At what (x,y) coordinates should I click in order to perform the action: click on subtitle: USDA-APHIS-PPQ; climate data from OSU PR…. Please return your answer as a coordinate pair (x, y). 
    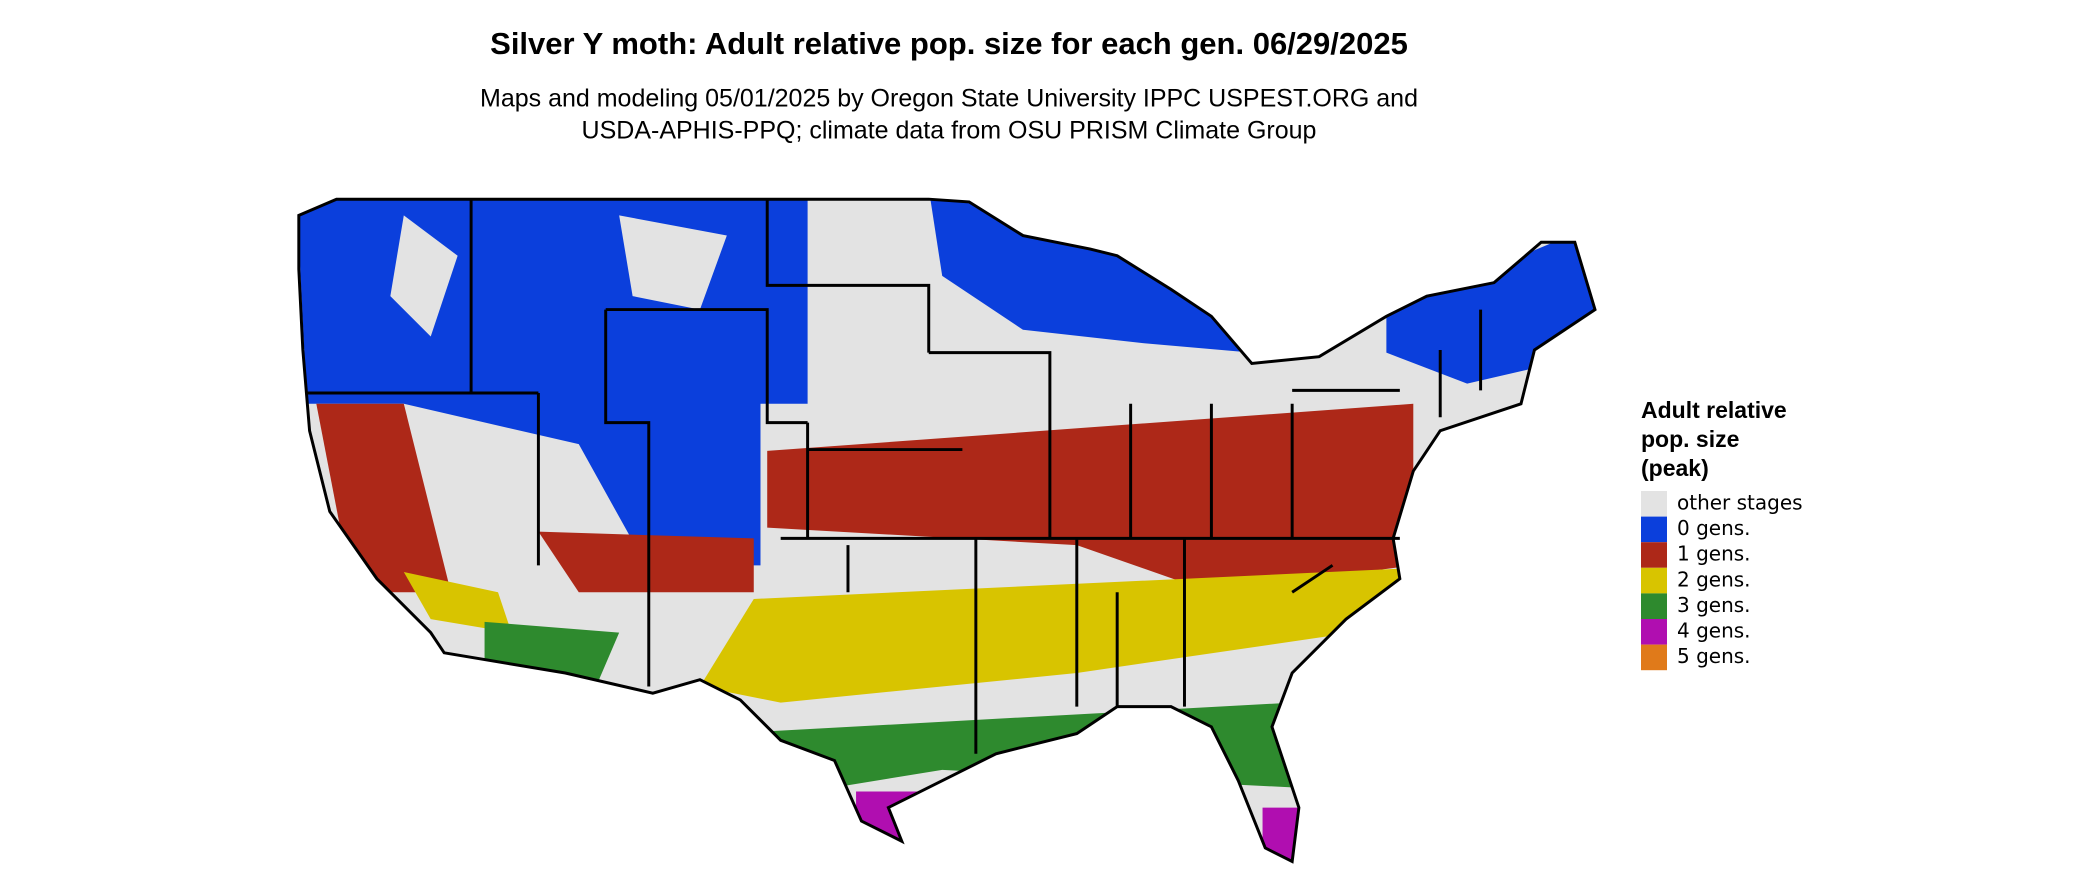
    Looking at the image, I should click on (949, 131).